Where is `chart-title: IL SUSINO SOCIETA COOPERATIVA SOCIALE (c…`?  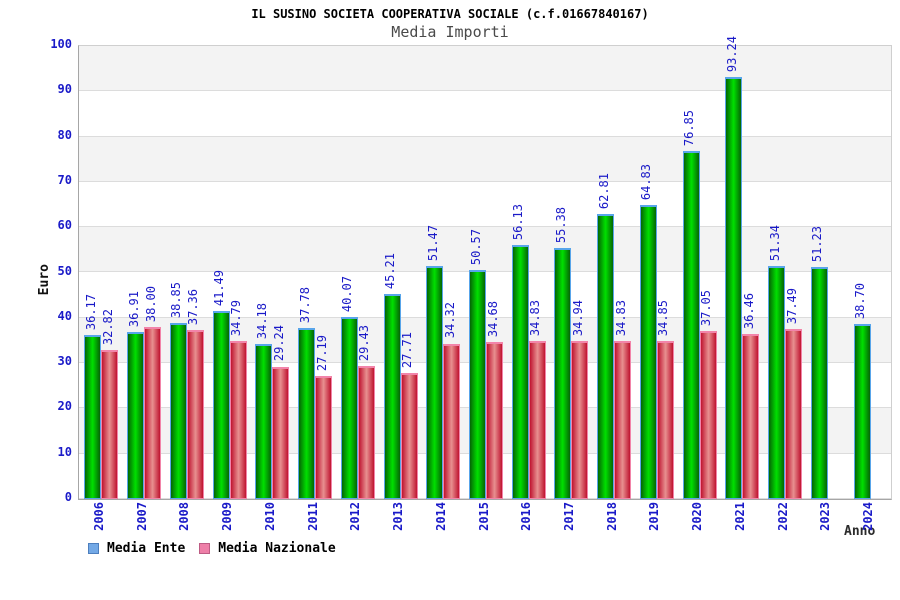
chart-title: IL SUSINO SOCIETA COOPERATIVA SOCIALE (c… is located at coordinates (450, 14).